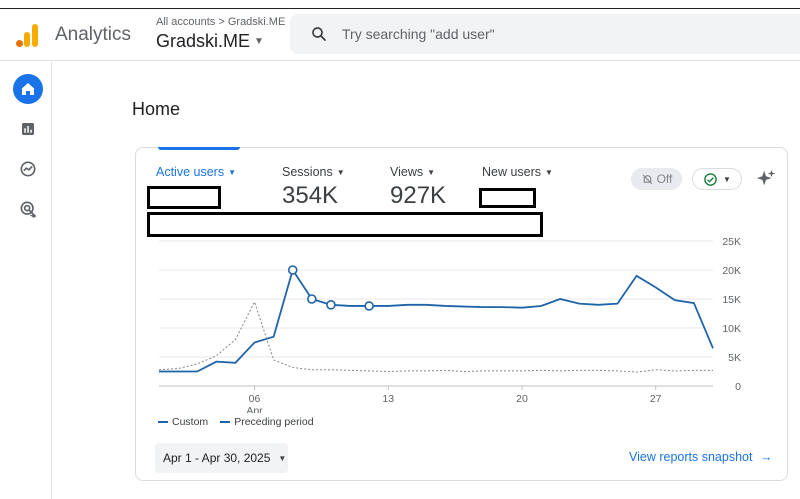 Image resolution: width=800 pixels, height=499 pixels. I want to click on bell-off-icon, so click(647, 179).